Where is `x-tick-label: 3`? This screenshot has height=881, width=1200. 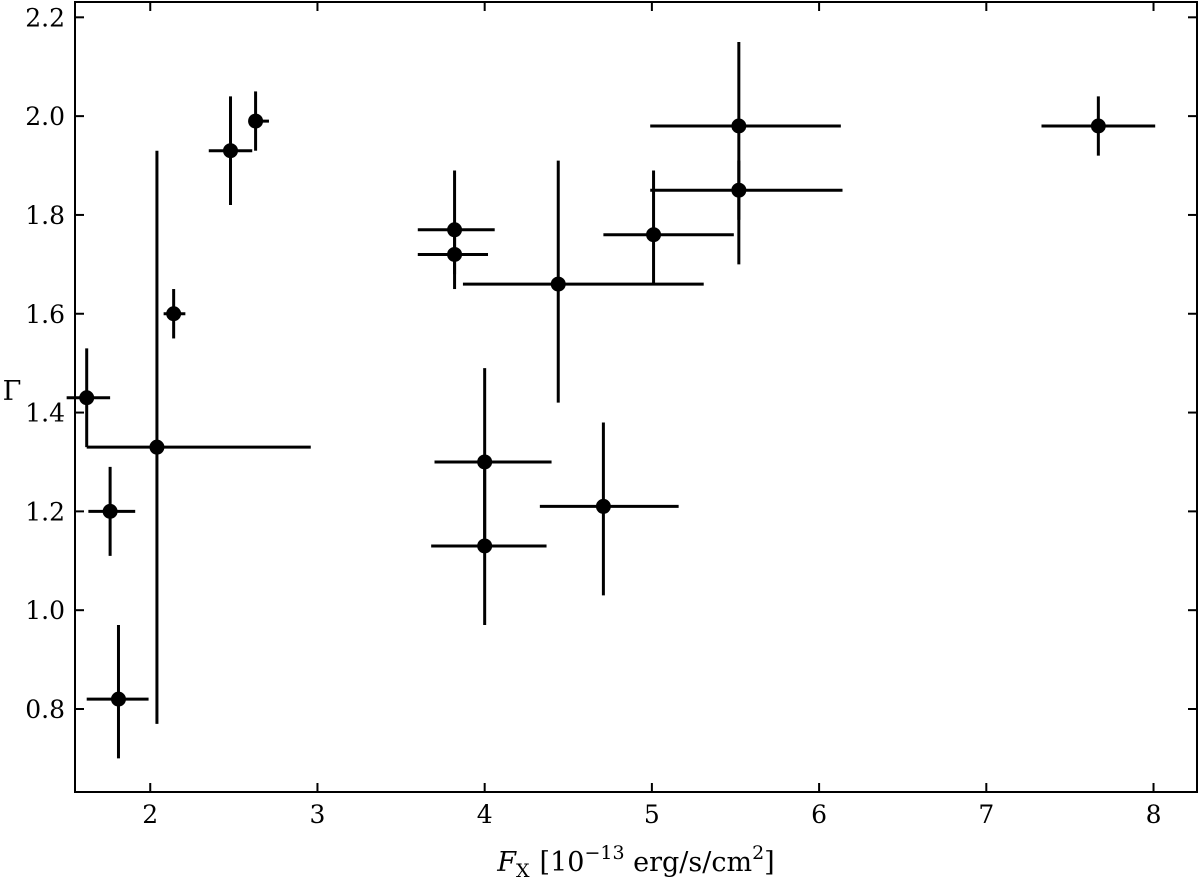
x-tick-label: 3 is located at coordinates (318, 814).